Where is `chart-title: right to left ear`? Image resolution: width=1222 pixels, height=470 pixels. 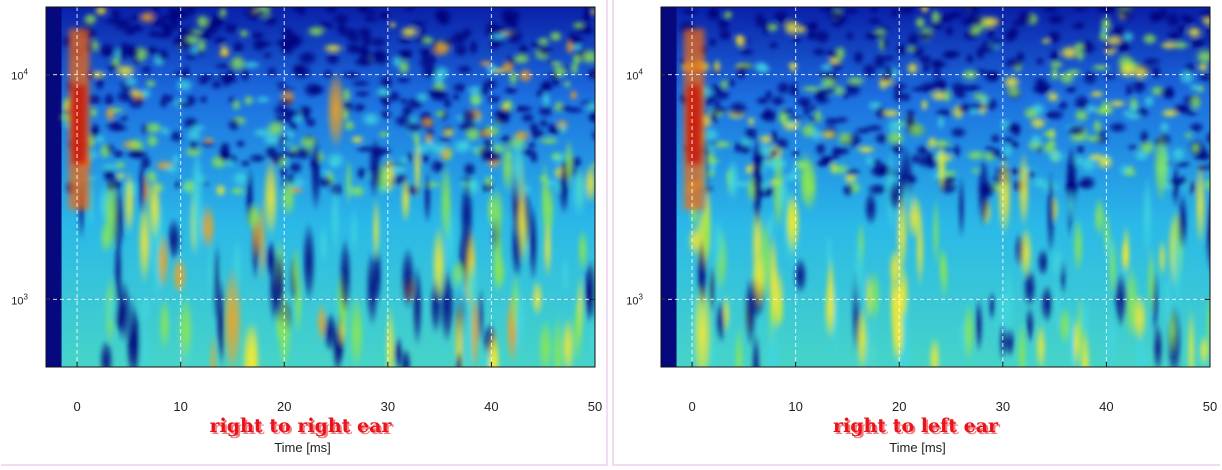
chart-title: right to left ear is located at coordinates (916, 426).